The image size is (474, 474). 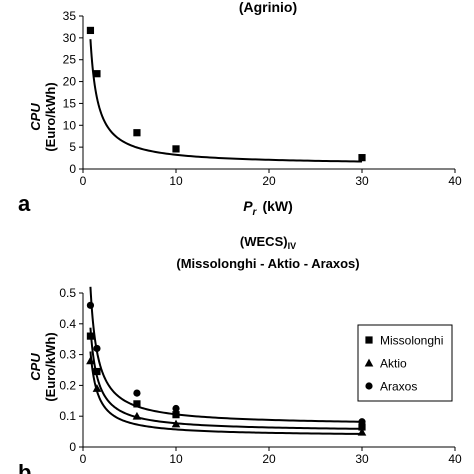 What do you see at coordinates (176, 459) in the screenshot?
I see `chart-b-x-tick-label: 10` at bounding box center [176, 459].